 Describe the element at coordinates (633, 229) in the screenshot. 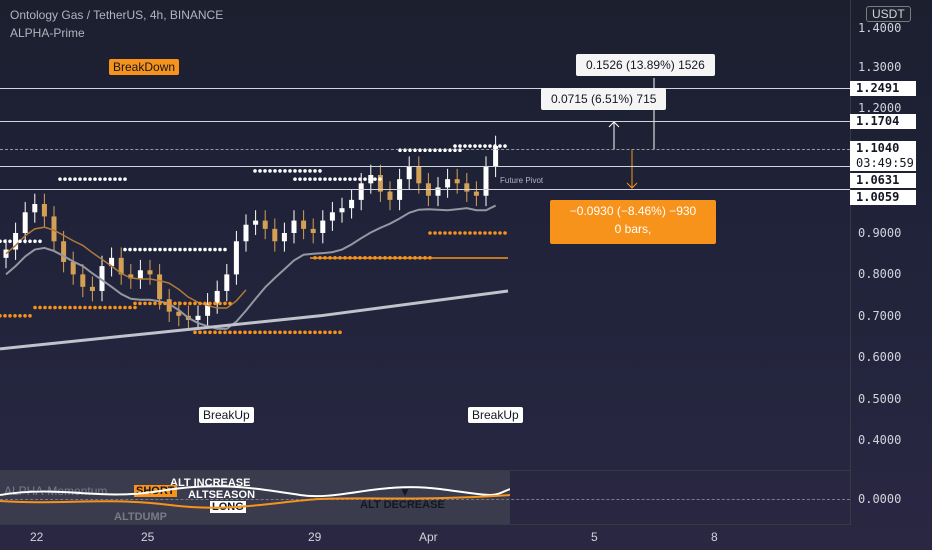

I see `measure-down-line2: 0 bars,` at that location.